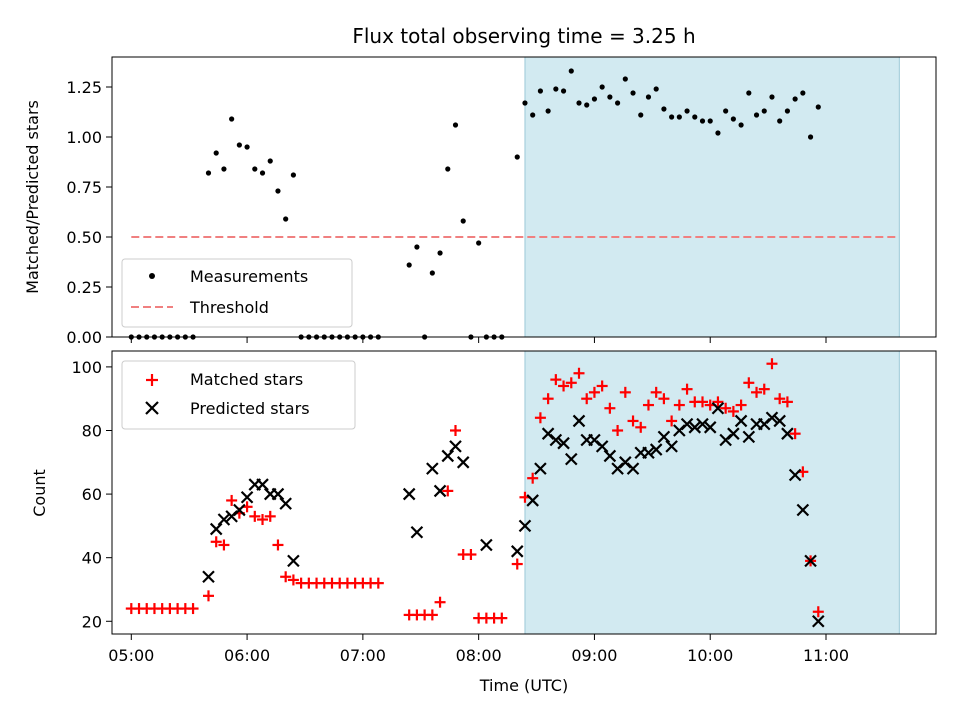 This screenshot has width=960, height=720. I want to click on chart-title: Flux total observing time = 3.25 h, so click(523, 36).